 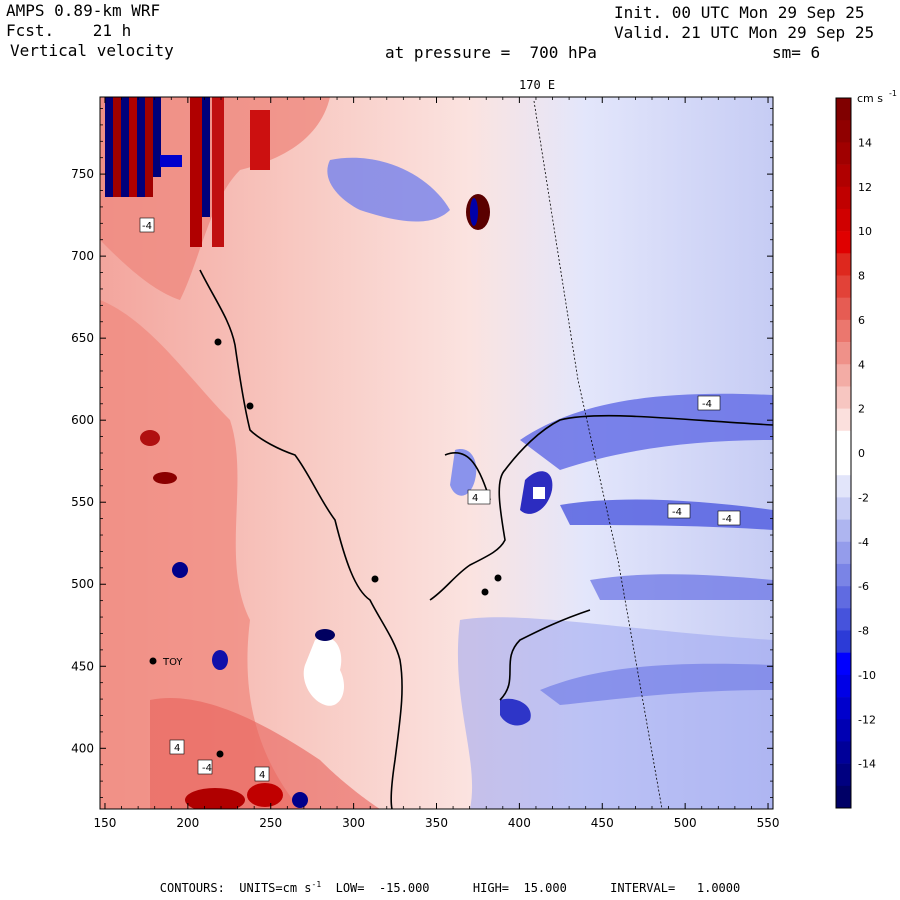 I want to click on svg-text: 4, so click(x=475, y=498).